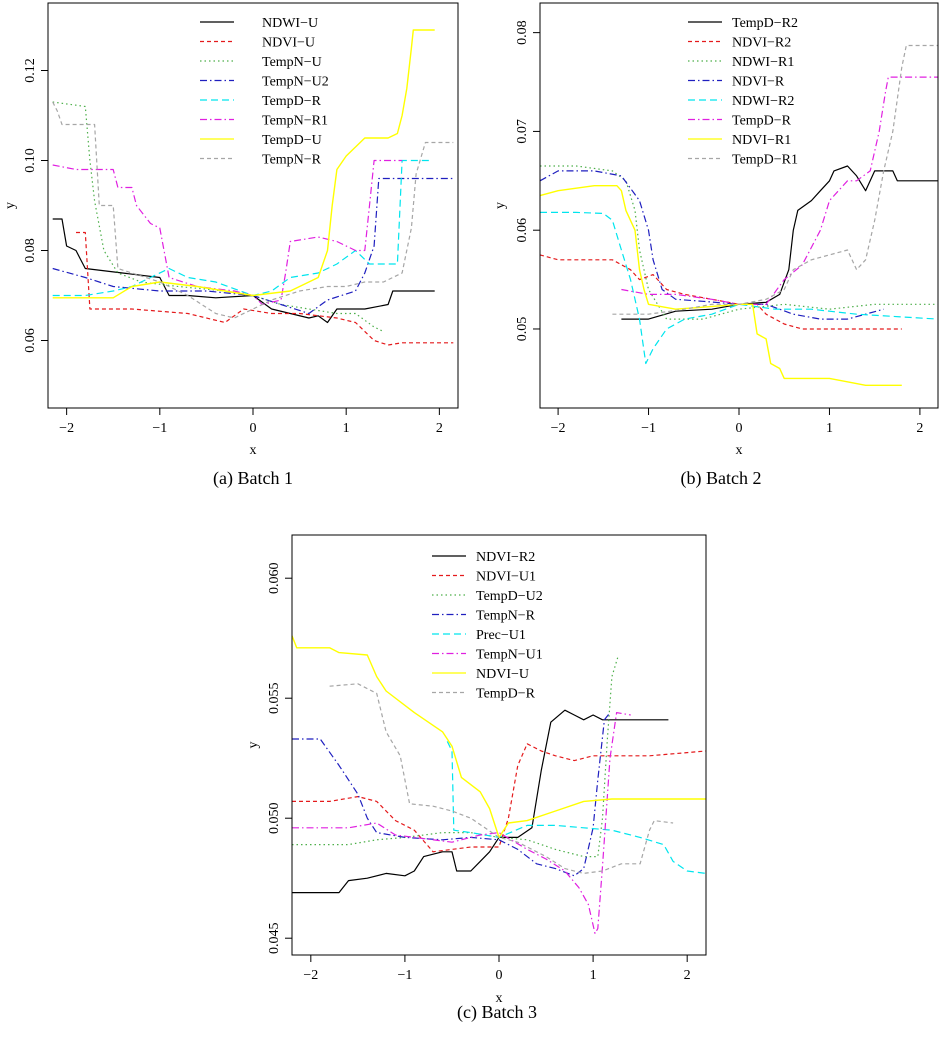 This screenshot has width=940, height=1038. I want to click on series-line-tempd-u2, so click(456, 756).